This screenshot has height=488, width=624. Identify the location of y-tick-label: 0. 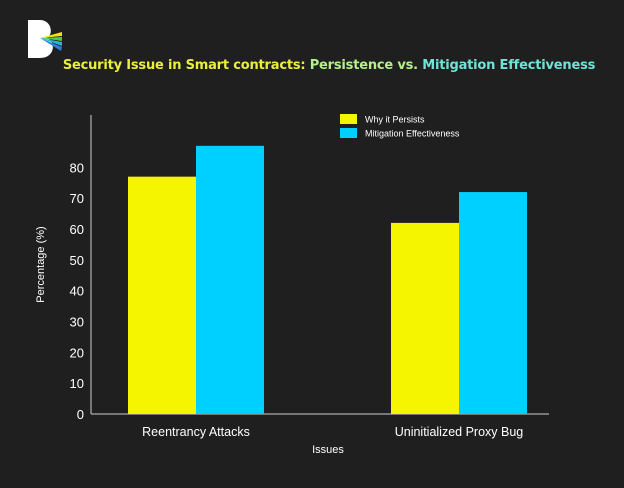
(80, 414).